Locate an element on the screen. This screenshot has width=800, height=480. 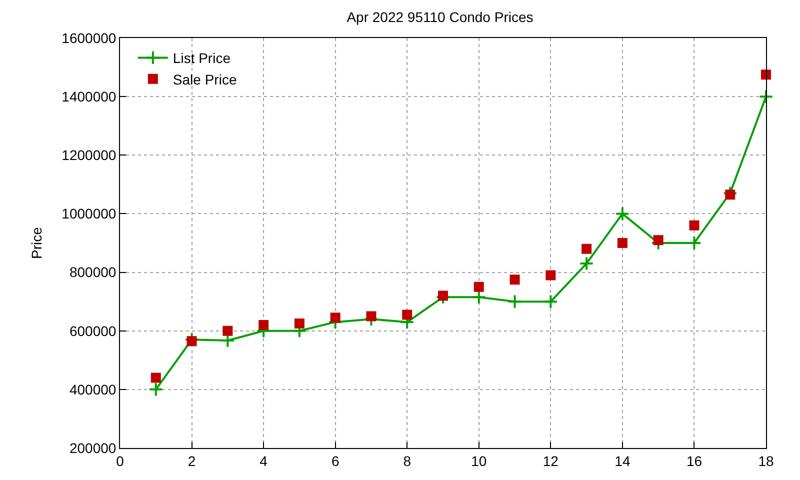
y-tick-label: 1000000 is located at coordinates (89, 214).